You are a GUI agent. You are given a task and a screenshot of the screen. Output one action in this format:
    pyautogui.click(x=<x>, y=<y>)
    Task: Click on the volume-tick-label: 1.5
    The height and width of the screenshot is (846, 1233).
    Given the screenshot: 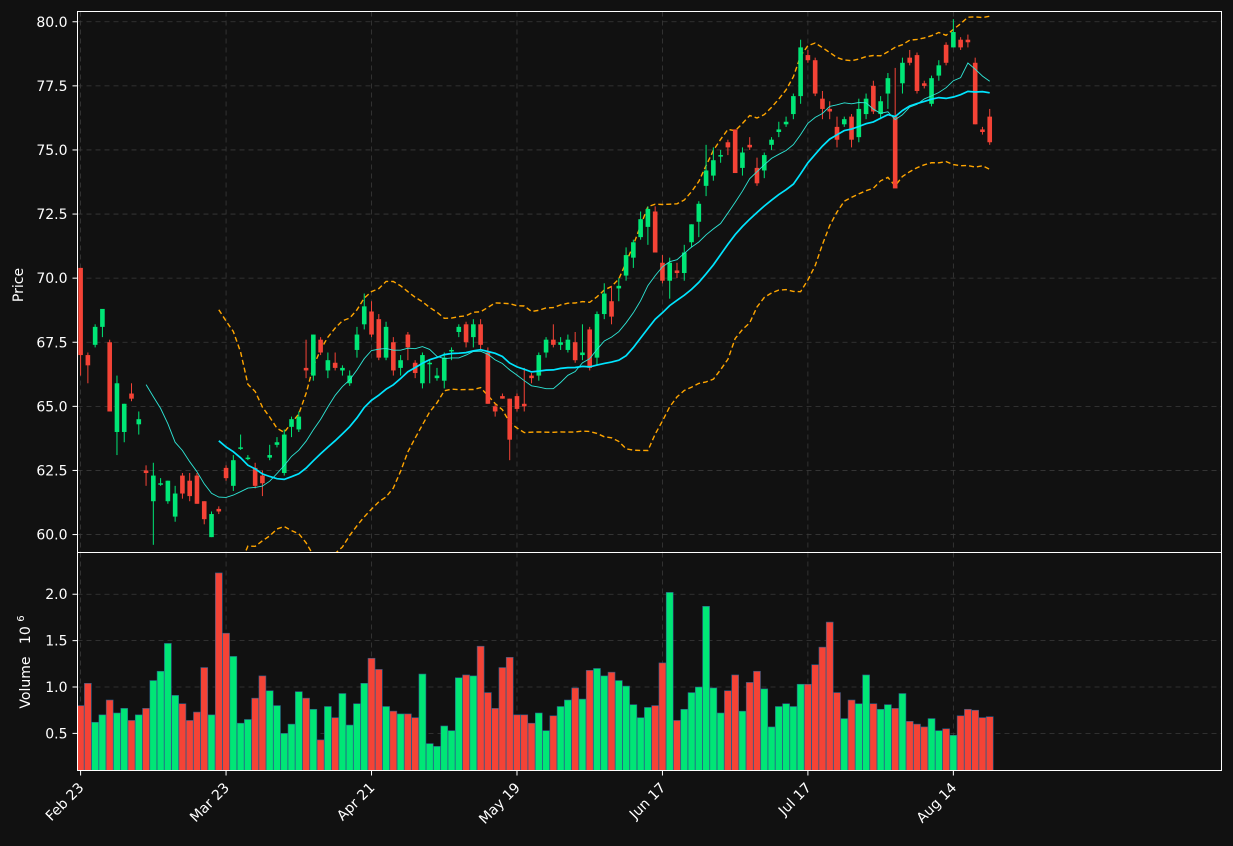 What is the action you would take?
    pyautogui.click(x=56, y=642)
    